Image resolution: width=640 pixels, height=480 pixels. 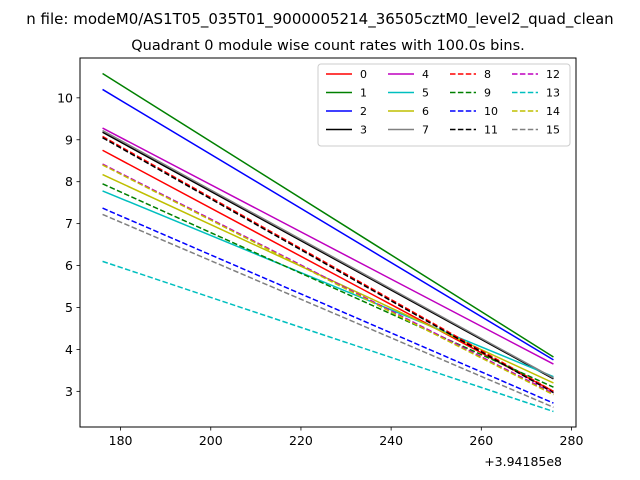 I want to click on legend-label-9: 9, so click(x=487, y=93).